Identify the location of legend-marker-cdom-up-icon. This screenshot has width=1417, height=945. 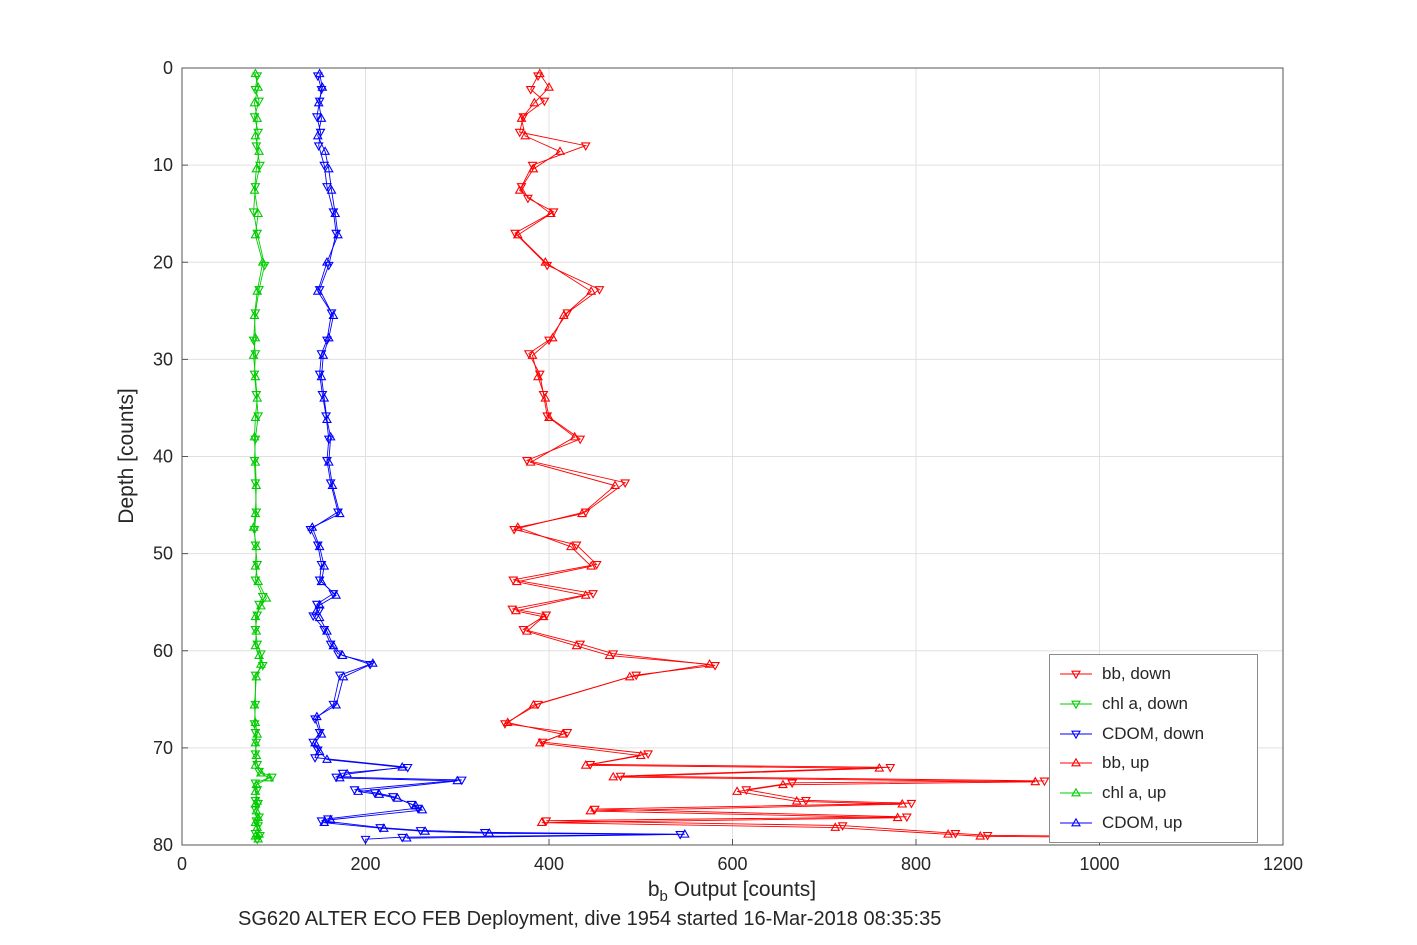
(1076, 822).